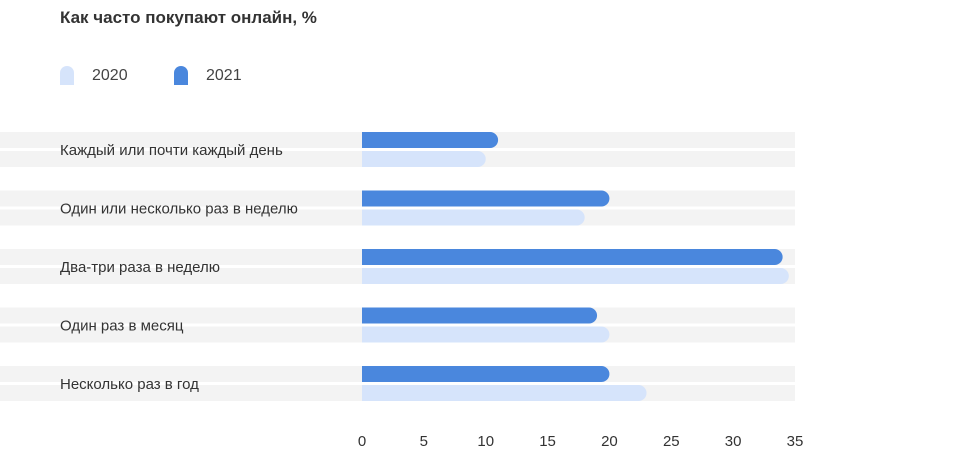  Describe the element at coordinates (67, 75) in the screenshot. I see `legend-swatch-2020` at that location.